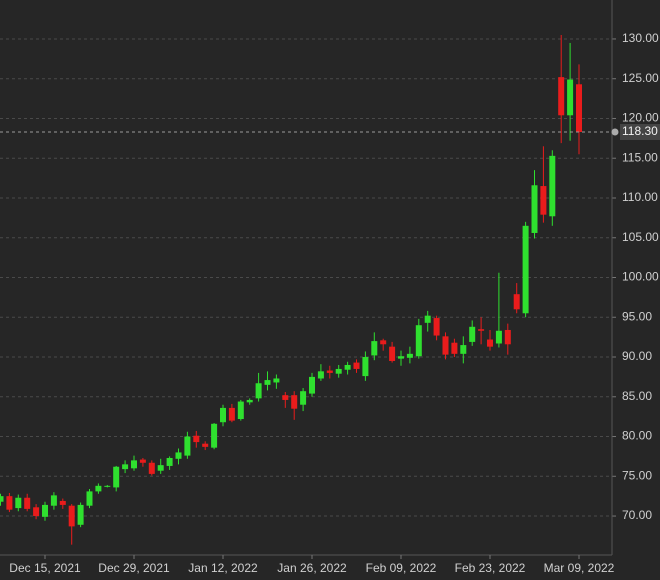  What do you see at coordinates (640, 38) in the screenshot?
I see `y-tick-label: 130.00` at bounding box center [640, 38].